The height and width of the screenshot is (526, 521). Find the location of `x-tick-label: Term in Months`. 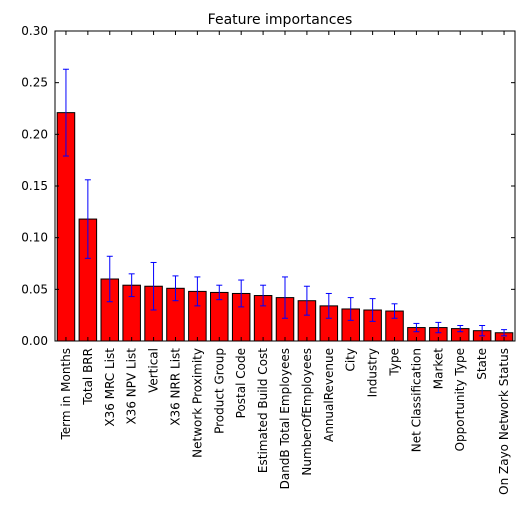

x-tick-label: Term in Months is located at coordinates (66, 394).